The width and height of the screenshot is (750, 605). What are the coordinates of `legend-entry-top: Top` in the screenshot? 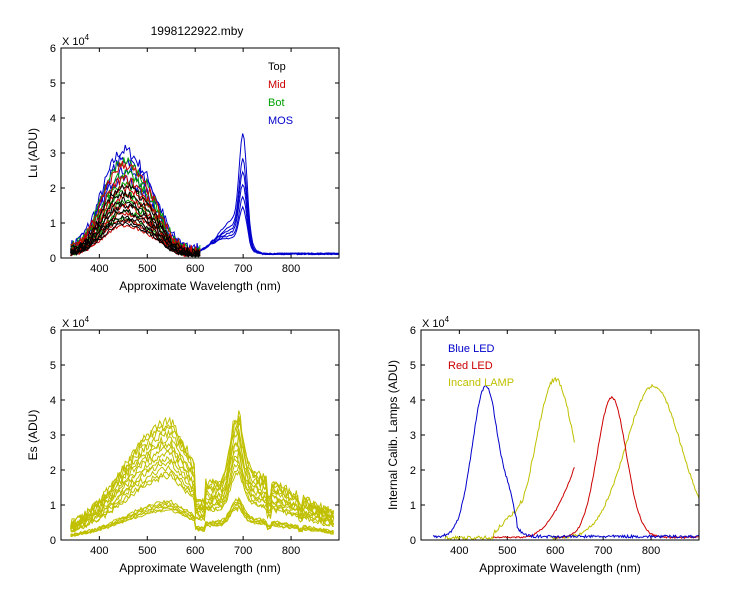 It's located at (277, 67).